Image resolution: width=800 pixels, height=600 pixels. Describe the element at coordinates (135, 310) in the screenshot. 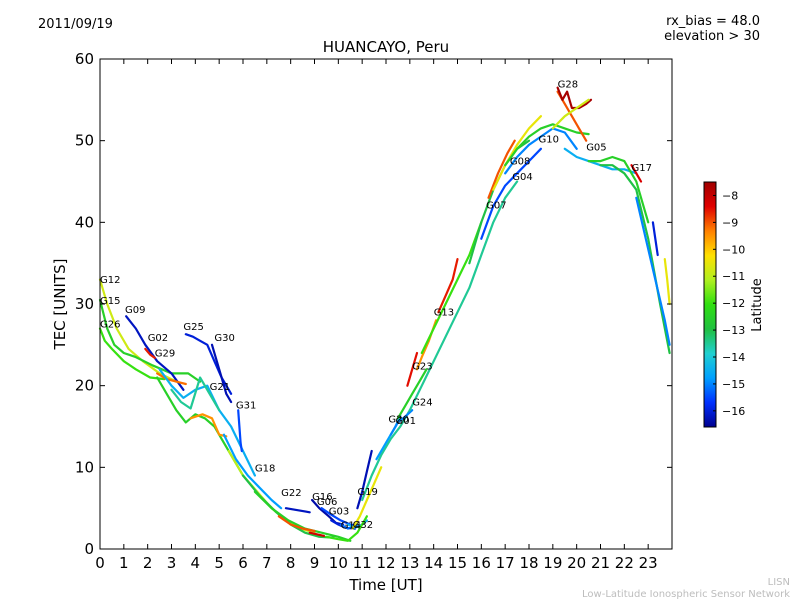

I see `series-label-g09: G09` at that location.